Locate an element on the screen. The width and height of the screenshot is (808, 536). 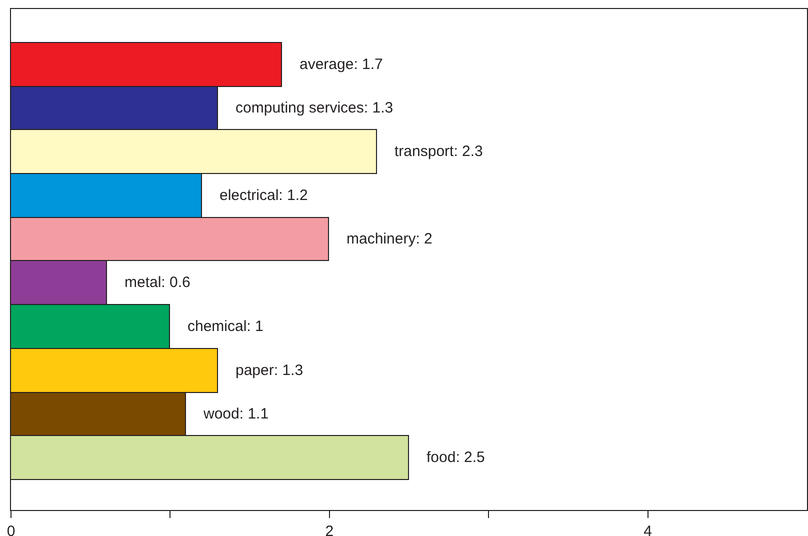
x-tick-label: 0 is located at coordinates (11, 529).